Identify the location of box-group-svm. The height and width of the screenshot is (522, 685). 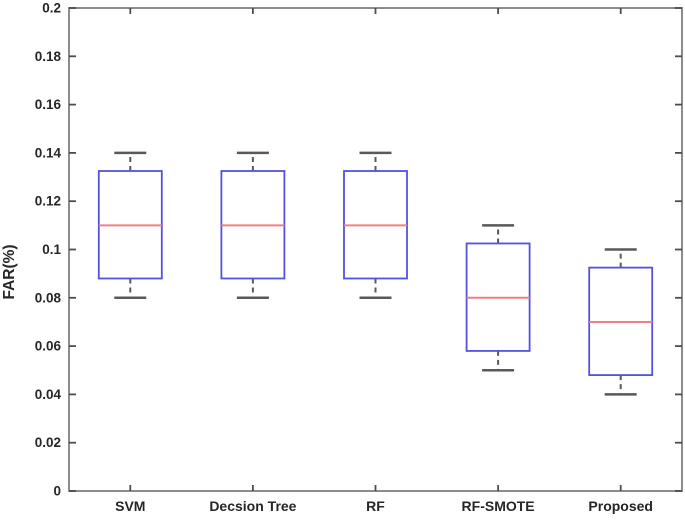
(130, 225).